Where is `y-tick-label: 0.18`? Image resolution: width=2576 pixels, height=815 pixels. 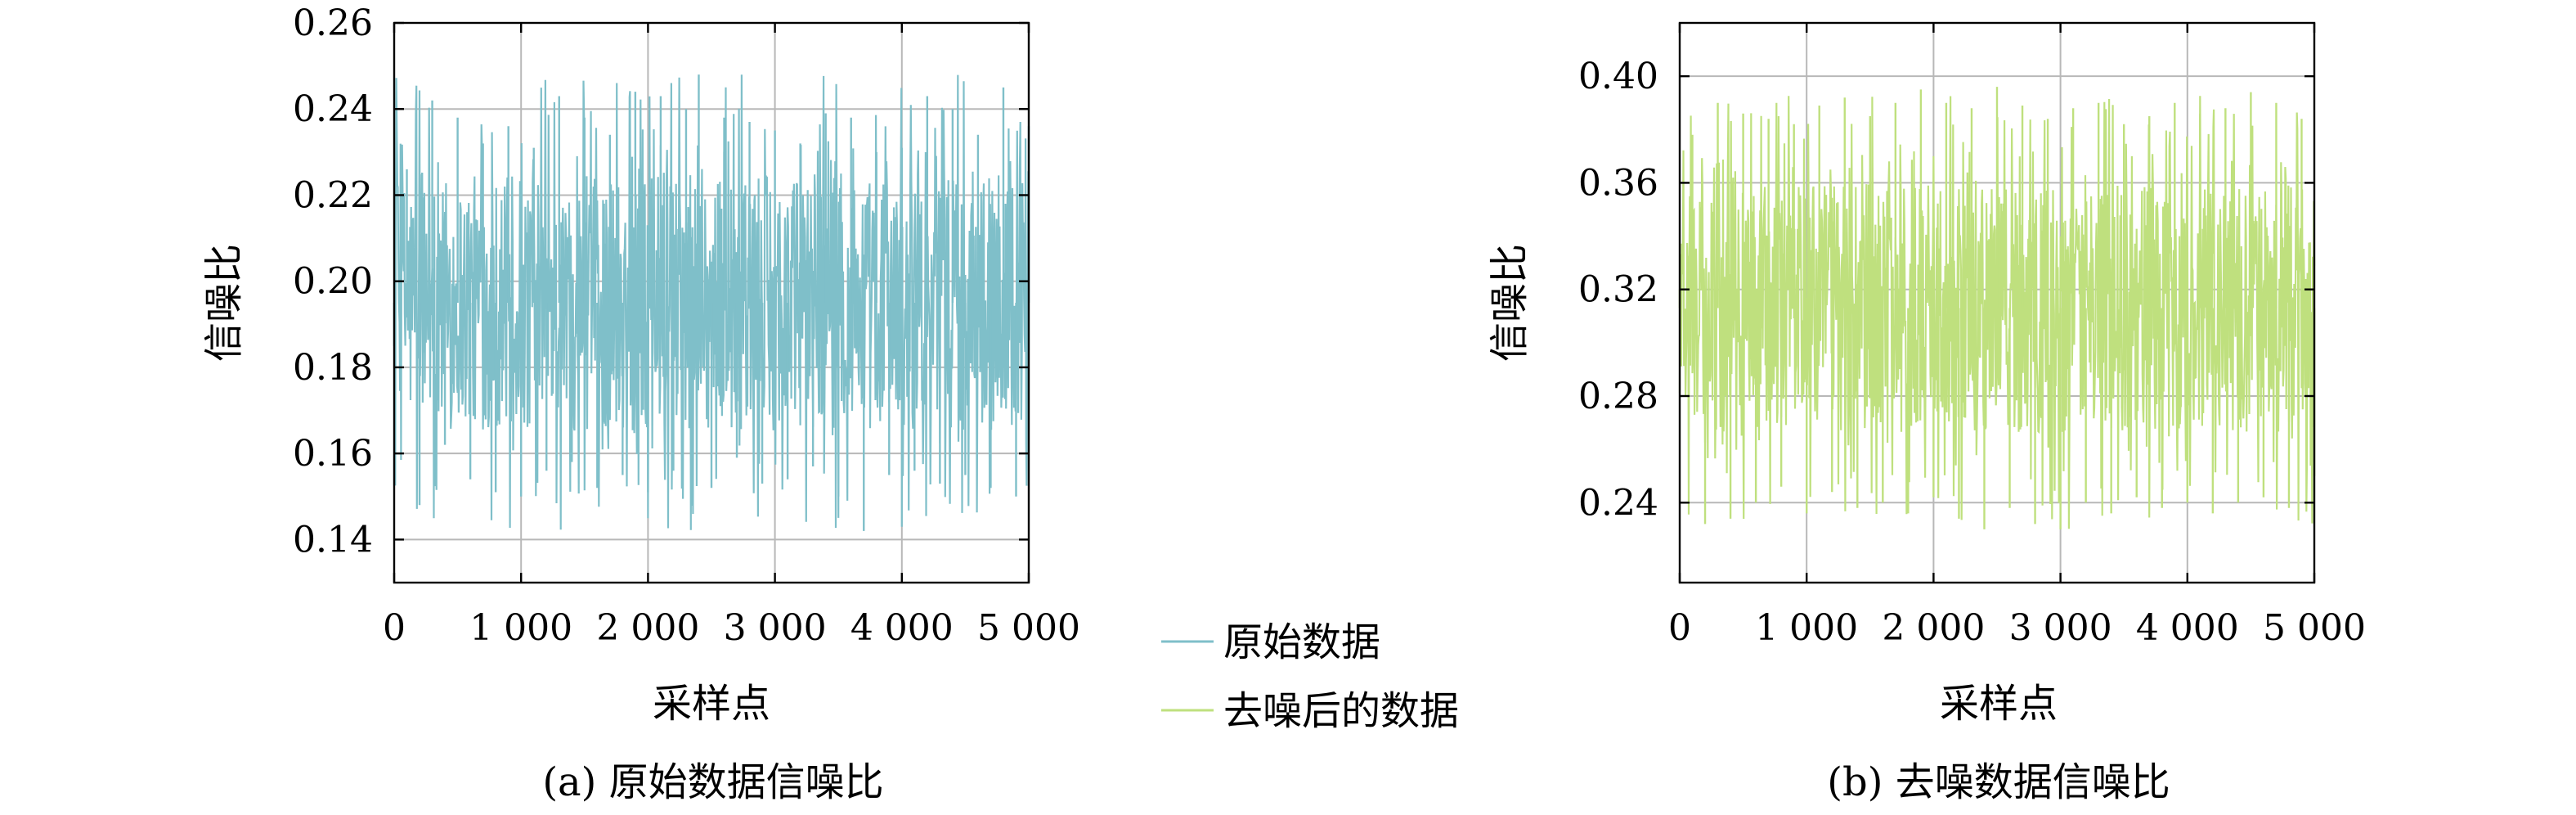
y-tick-label: 0.18 is located at coordinates (333, 368).